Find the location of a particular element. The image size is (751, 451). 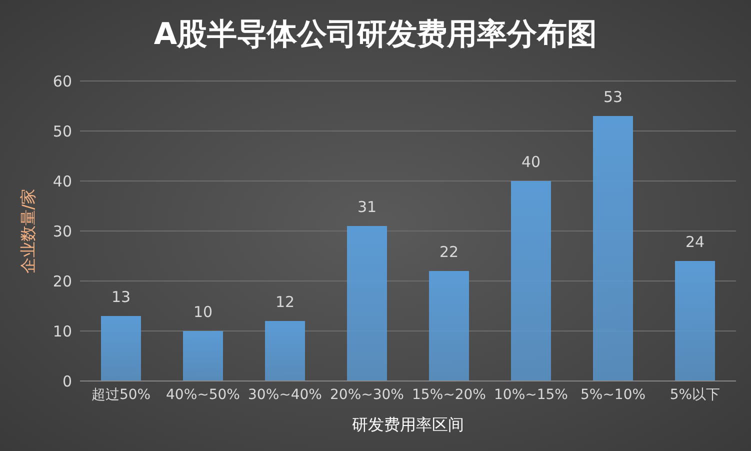

y-tick-label: 50 is located at coordinates (62, 131).